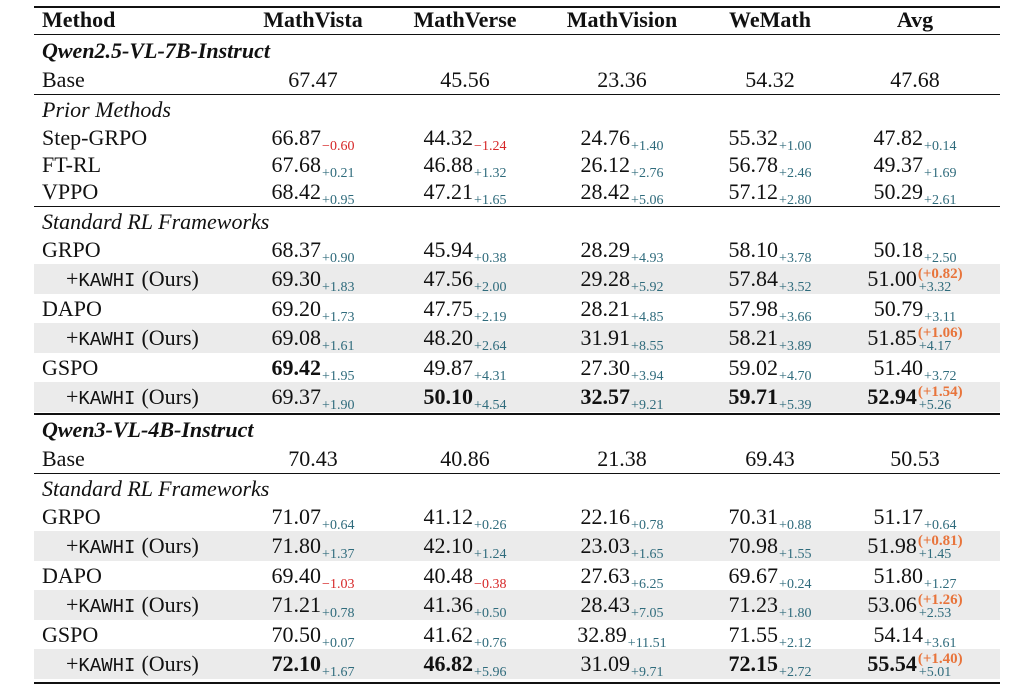 This screenshot has width=1020, height=696. What do you see at coordinates (935, 672) in the screenshot?
I see `delta-label: +5.01` at bounding box center [935, 672].